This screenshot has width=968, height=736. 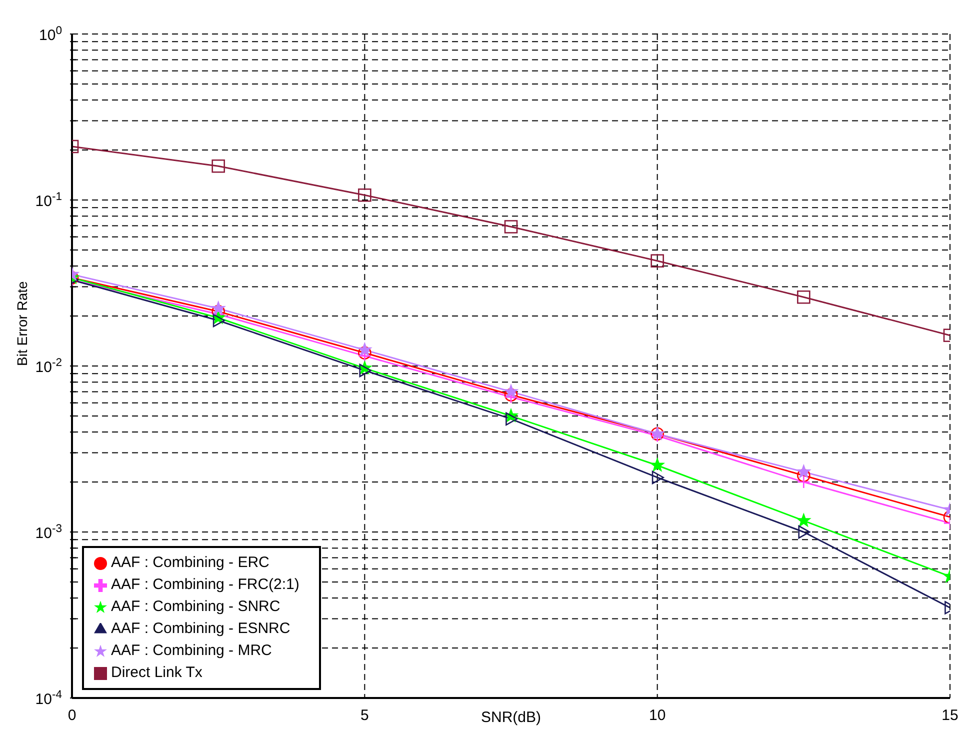 I want to click on legend-label: AAF : Combining - ERC, so click(x=190, y=562).